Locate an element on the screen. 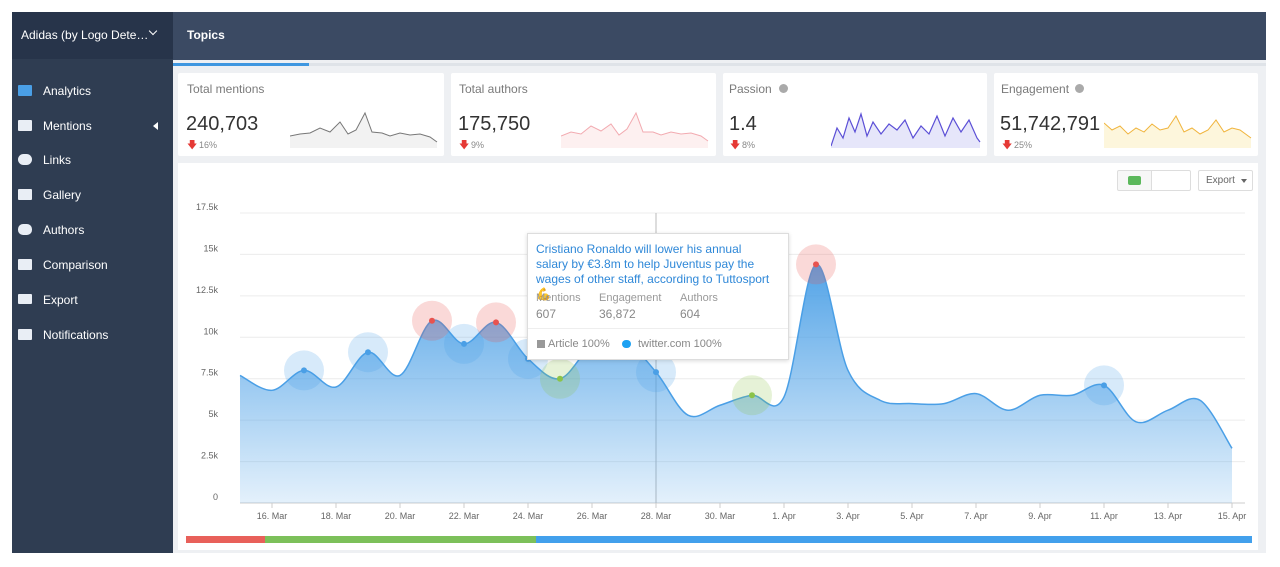  nav-item: Analytics is located at coordinates (67, 91).